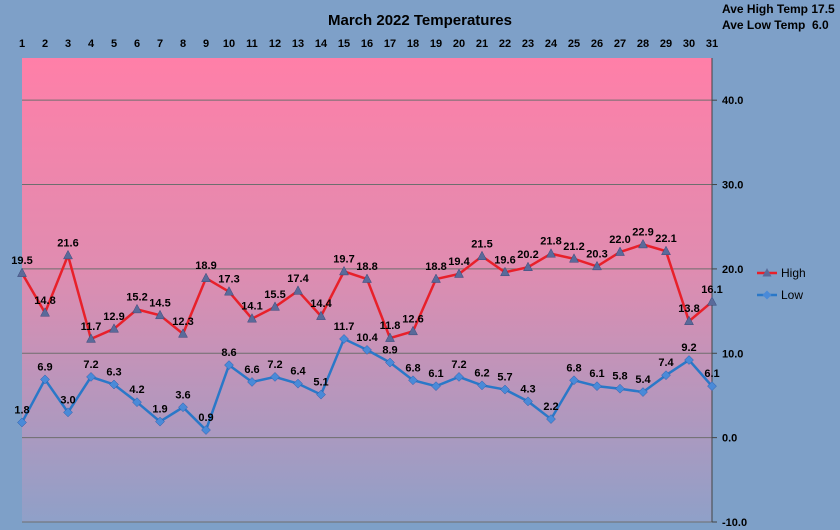  Describe the element at coordinates (729, 293) in the screenshot. I see `y-axis-ticks: -10.0 0.0 10.0 20.0 30.0 40.0` at that location.